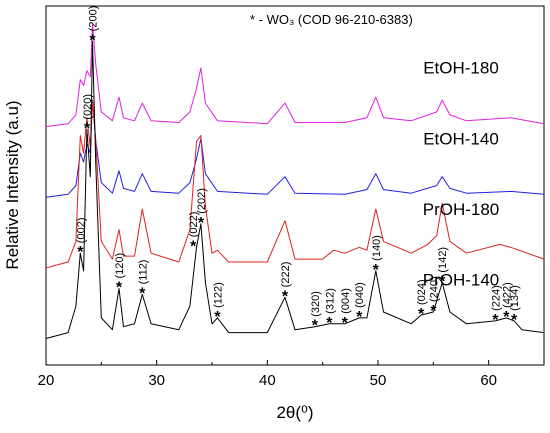 The image size is (550, 433). Describe the element at coordinates (346, 301) in the screenshot. I see `peak-hkl-label: (004)` at that location.